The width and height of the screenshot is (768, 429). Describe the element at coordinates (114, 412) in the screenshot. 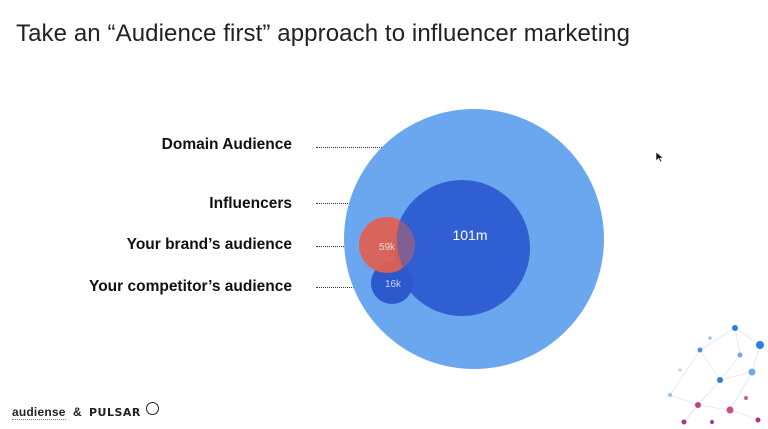

I see `pulsar-logo: PULSAR` at that location.